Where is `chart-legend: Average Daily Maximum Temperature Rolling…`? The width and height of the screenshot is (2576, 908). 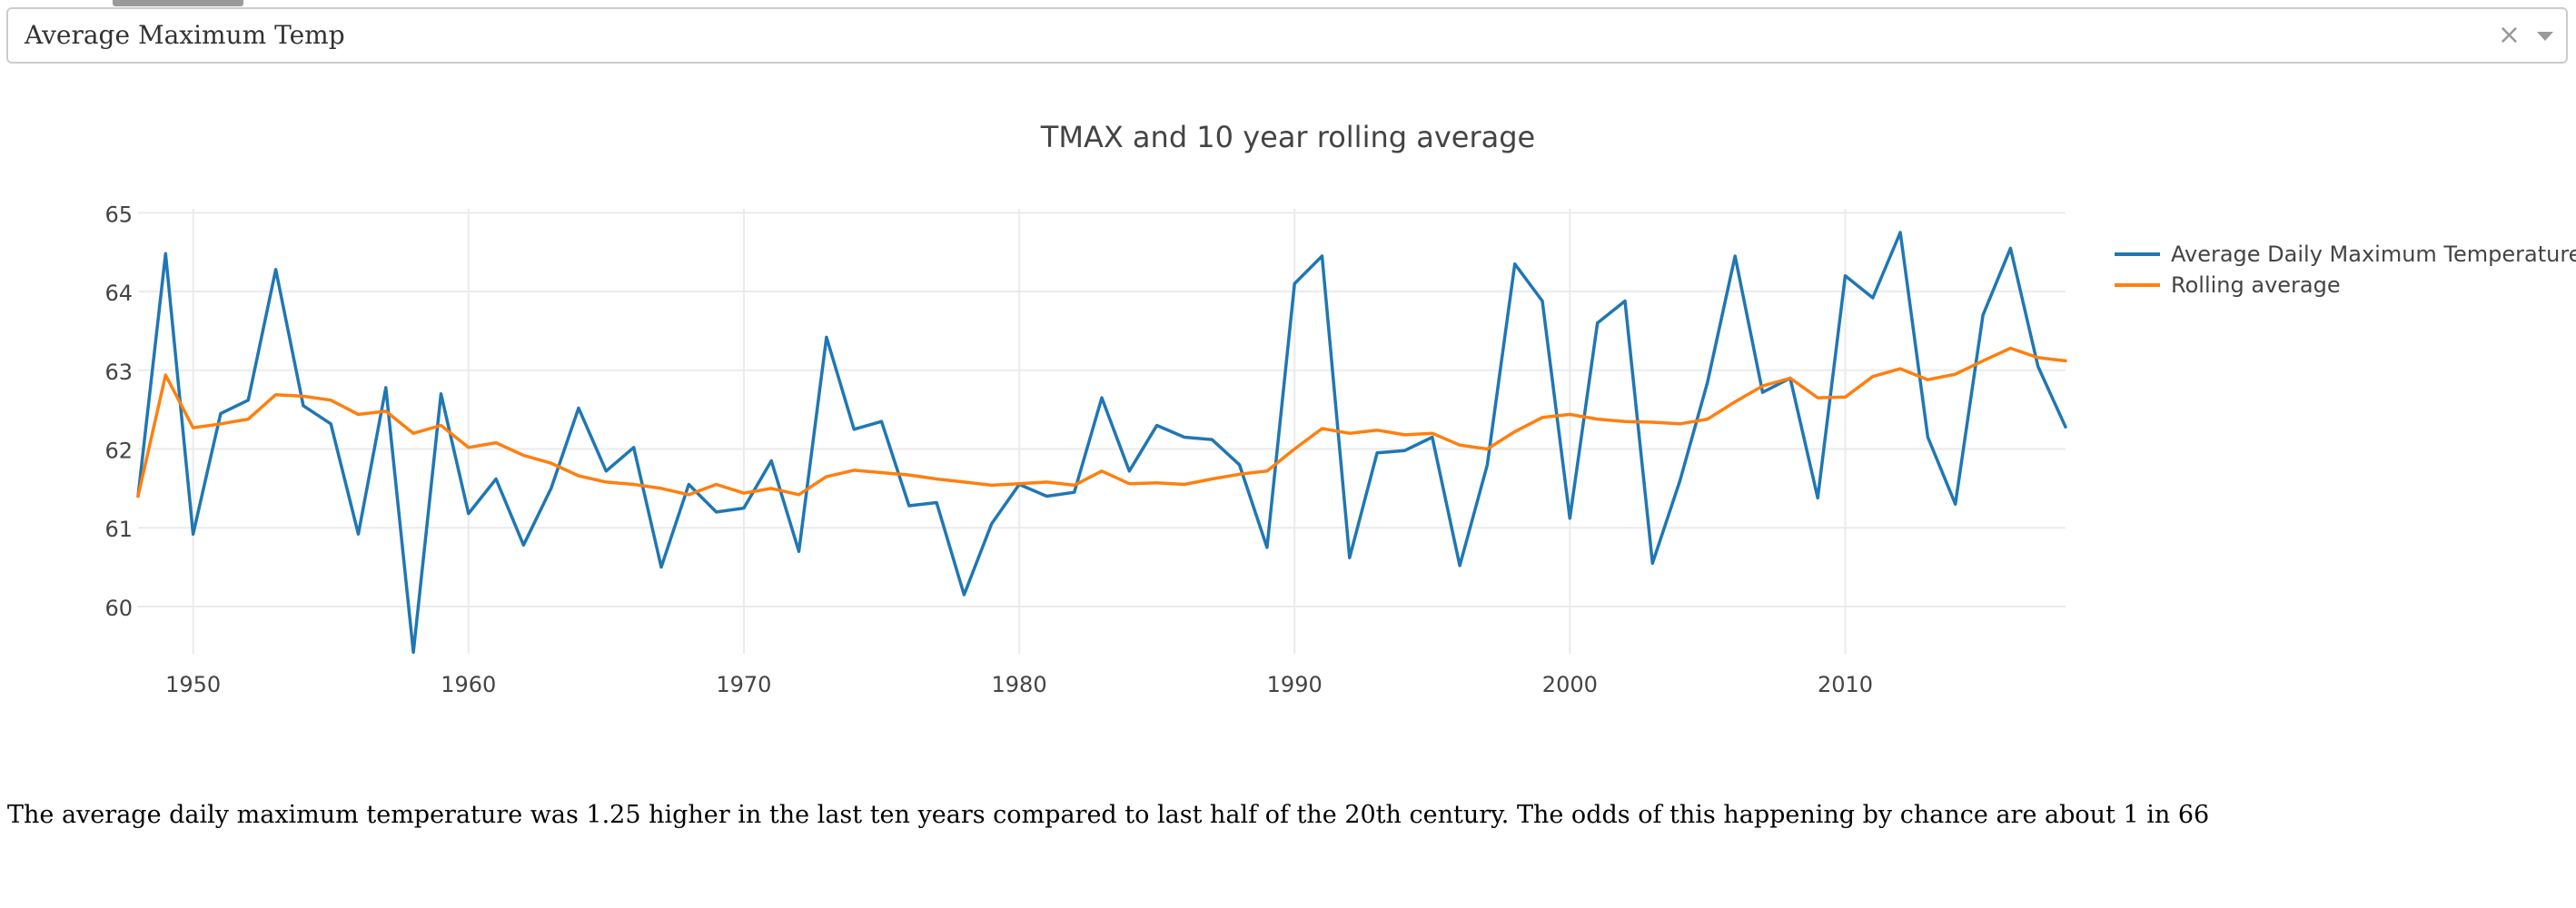 chart-legend: Average Daily Maximum Temperature Rolling… is located at coordinates (2345, 270).